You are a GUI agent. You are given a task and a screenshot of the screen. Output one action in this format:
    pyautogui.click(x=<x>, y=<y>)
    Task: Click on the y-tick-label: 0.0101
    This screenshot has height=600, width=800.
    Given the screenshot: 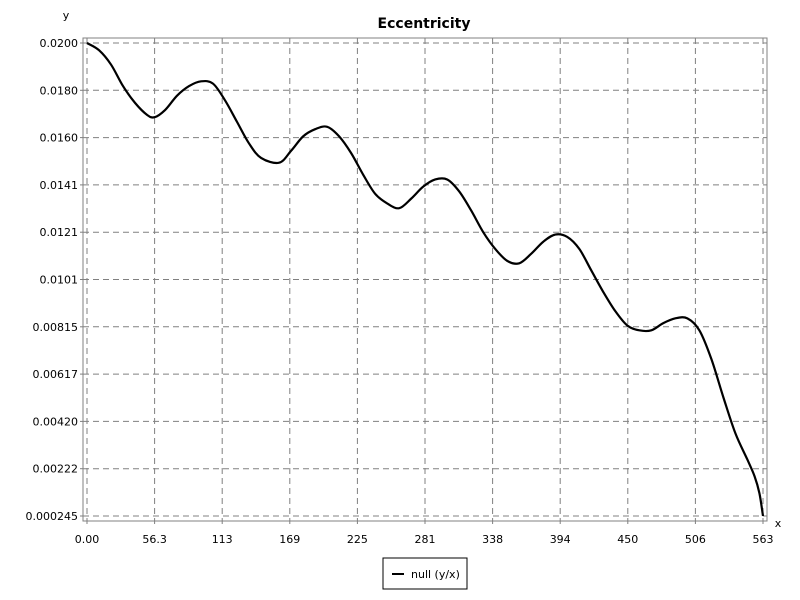 What is the action you would take?
    pyautogui.click(x=59, y=280)
    